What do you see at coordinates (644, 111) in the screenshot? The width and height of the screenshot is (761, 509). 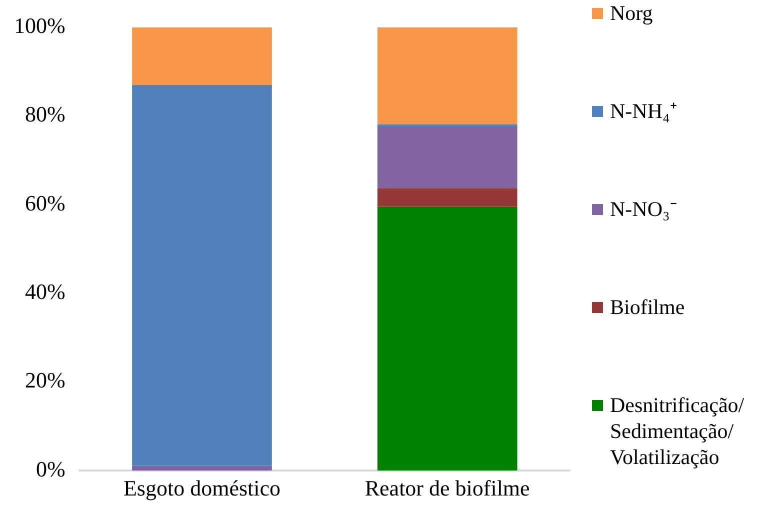 I see `legend-label: N-NH₄⁺` at bounding box center [644, 111].